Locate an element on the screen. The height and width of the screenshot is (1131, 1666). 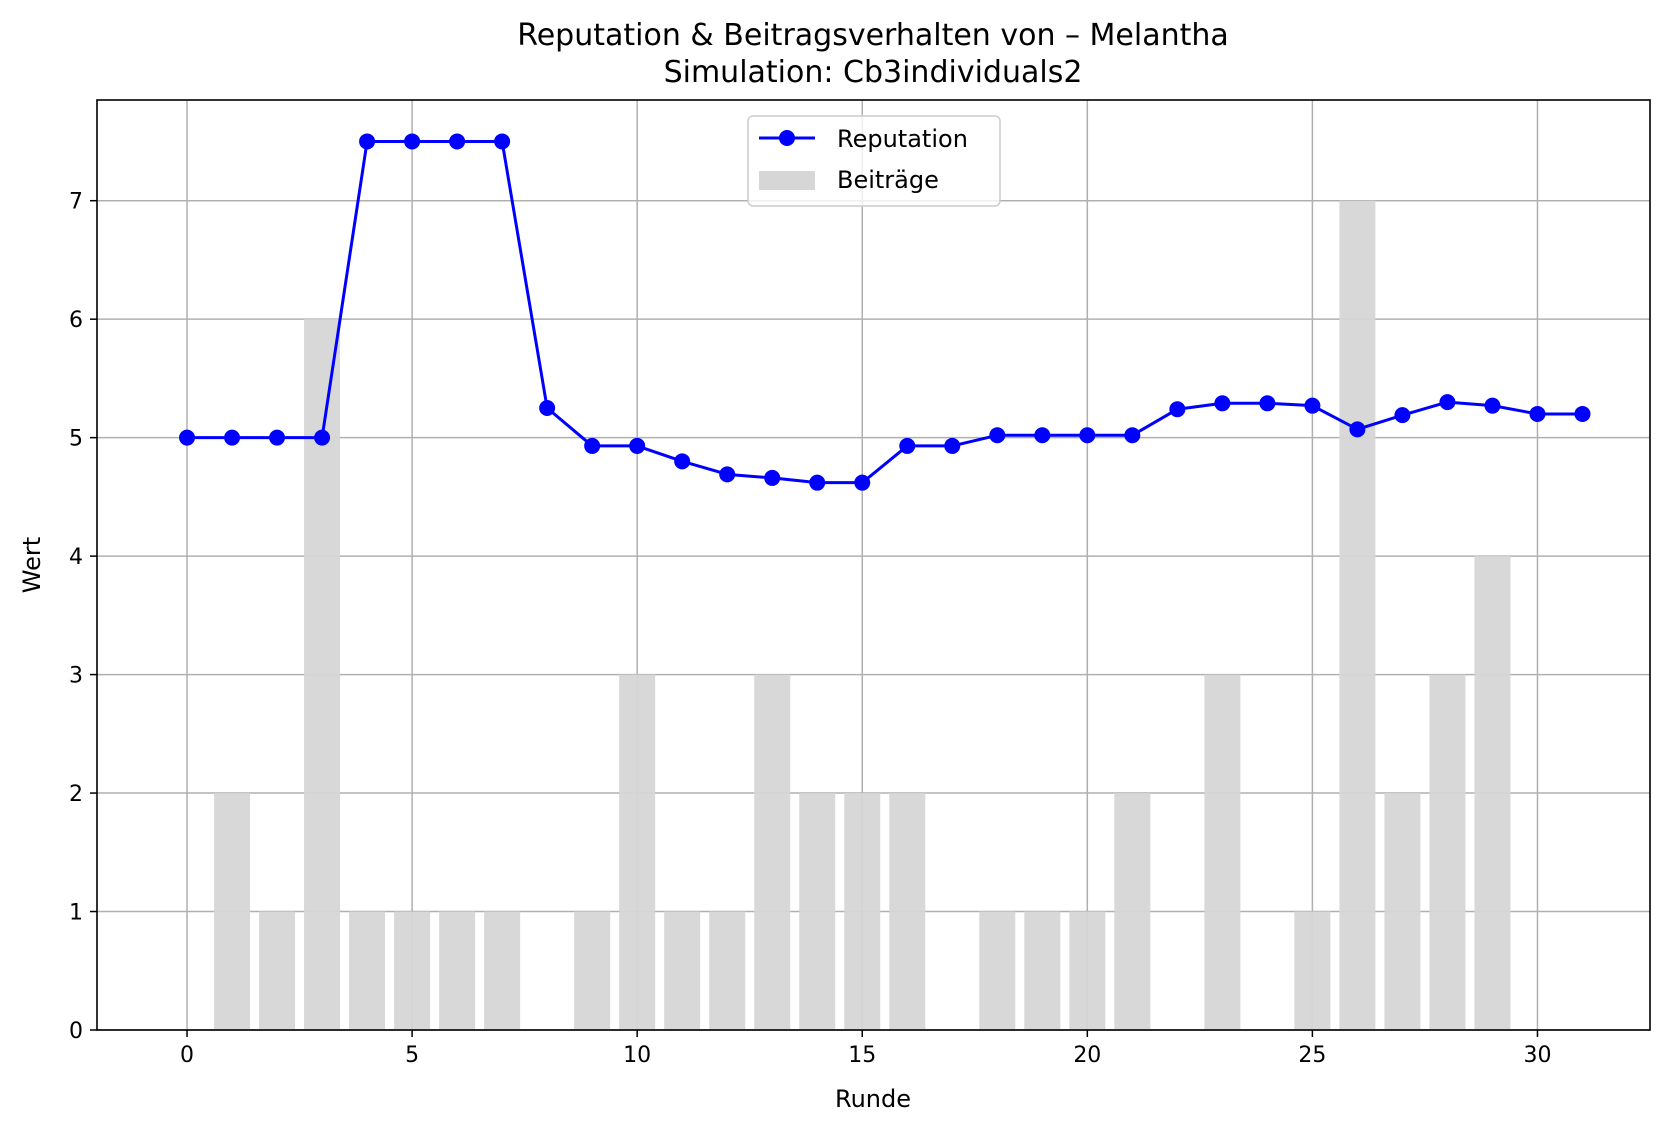
y-tick-label: 2 is located at coordinates (76, 794).